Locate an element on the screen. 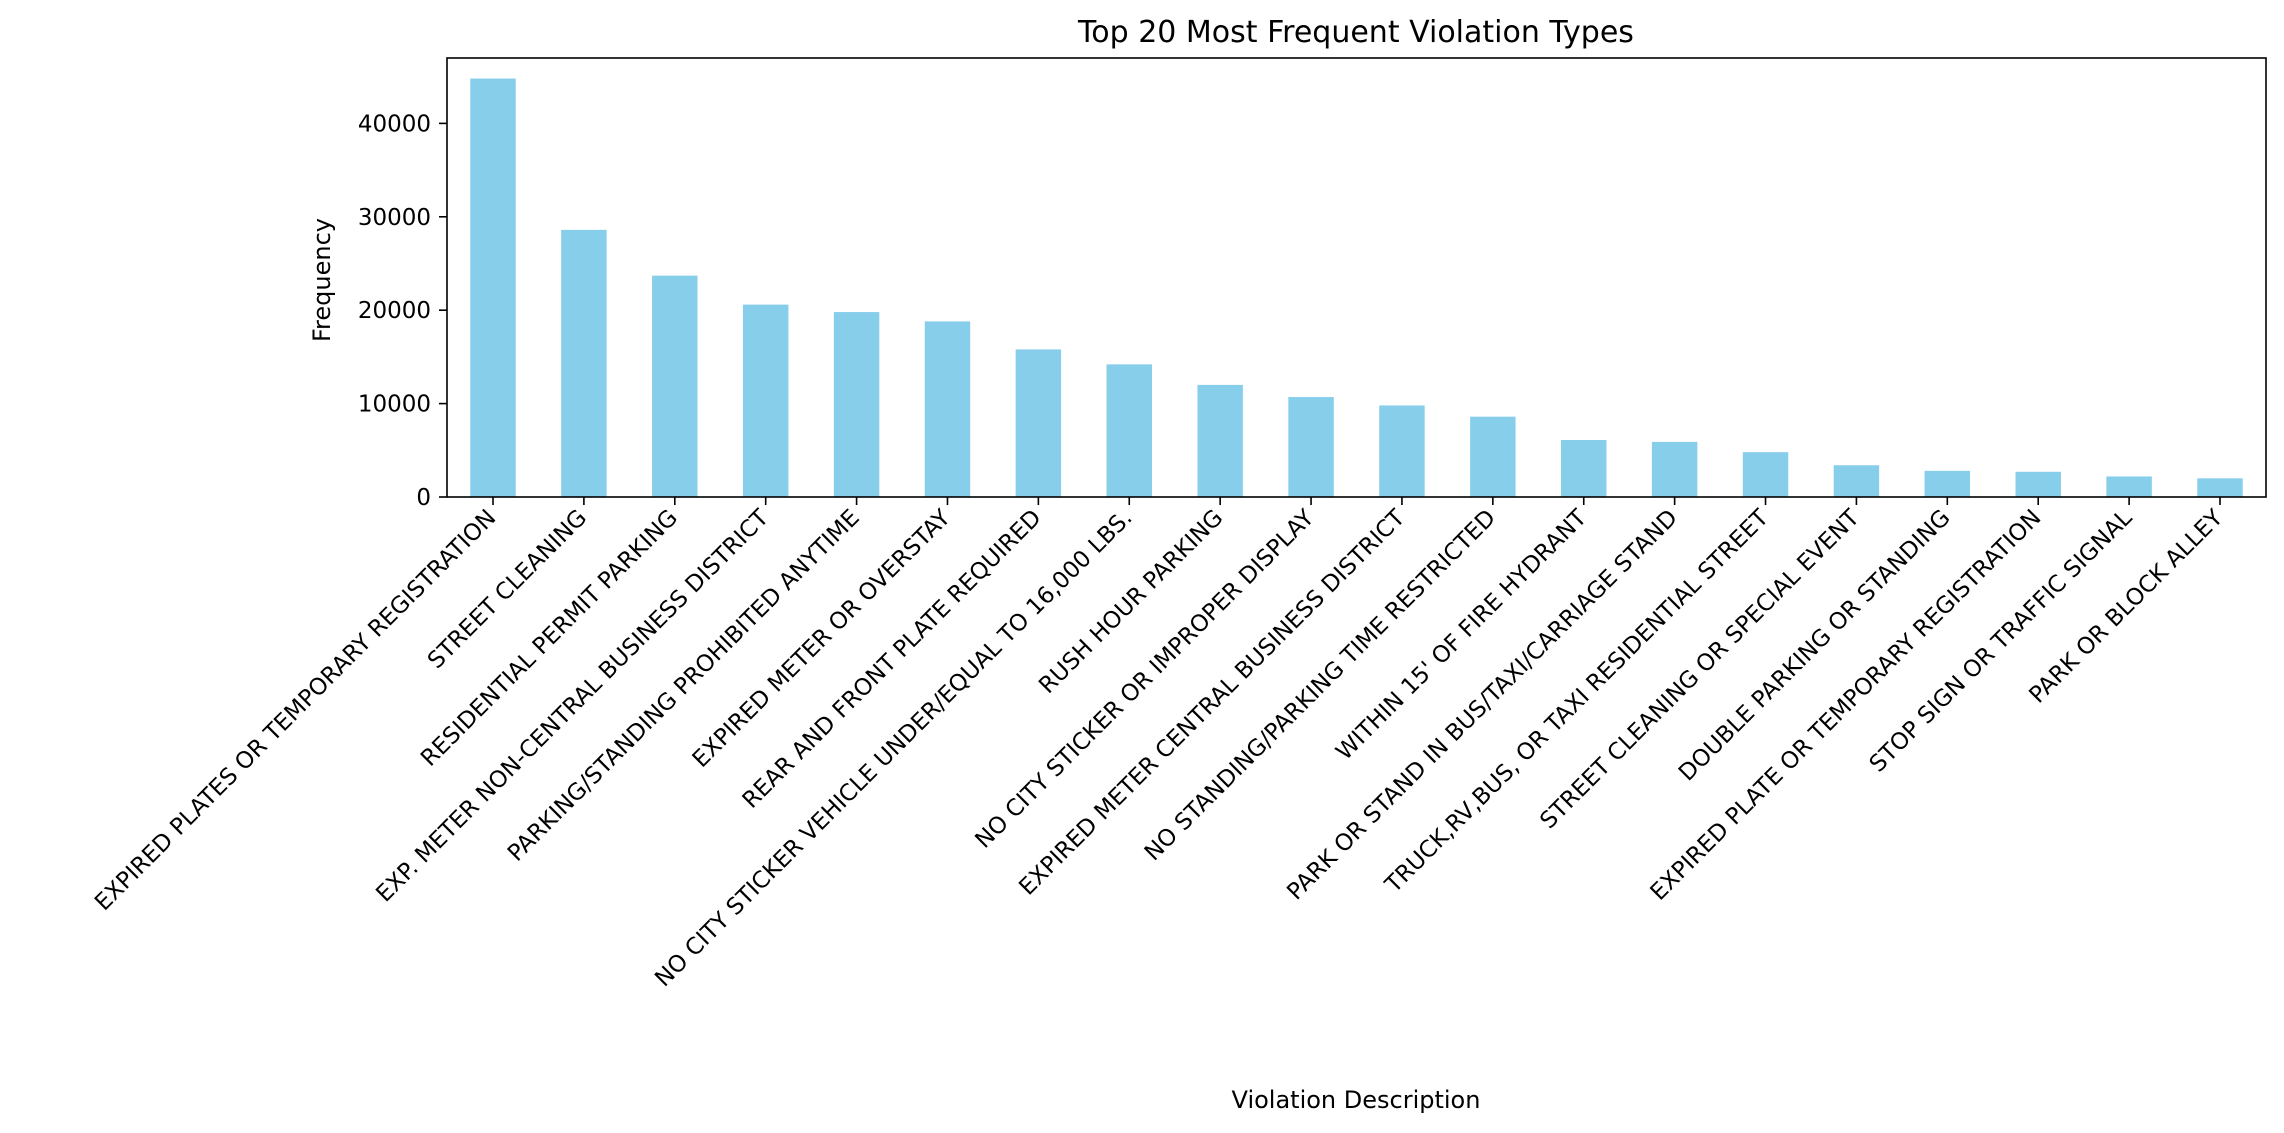  x-axis-label: Violation Description is located at coordinates (1356, 1100).